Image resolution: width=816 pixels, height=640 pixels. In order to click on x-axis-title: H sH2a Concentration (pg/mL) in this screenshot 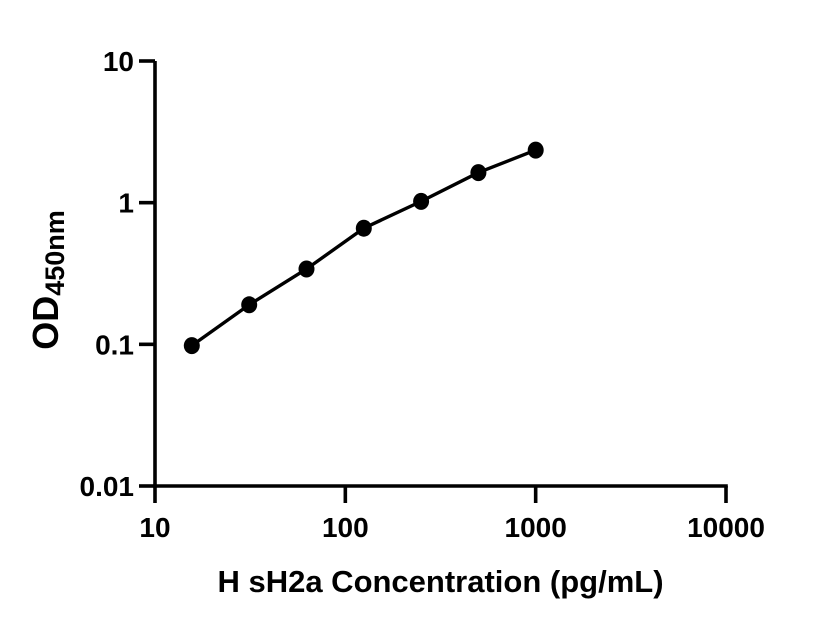, I will do `click(440, 581)`.